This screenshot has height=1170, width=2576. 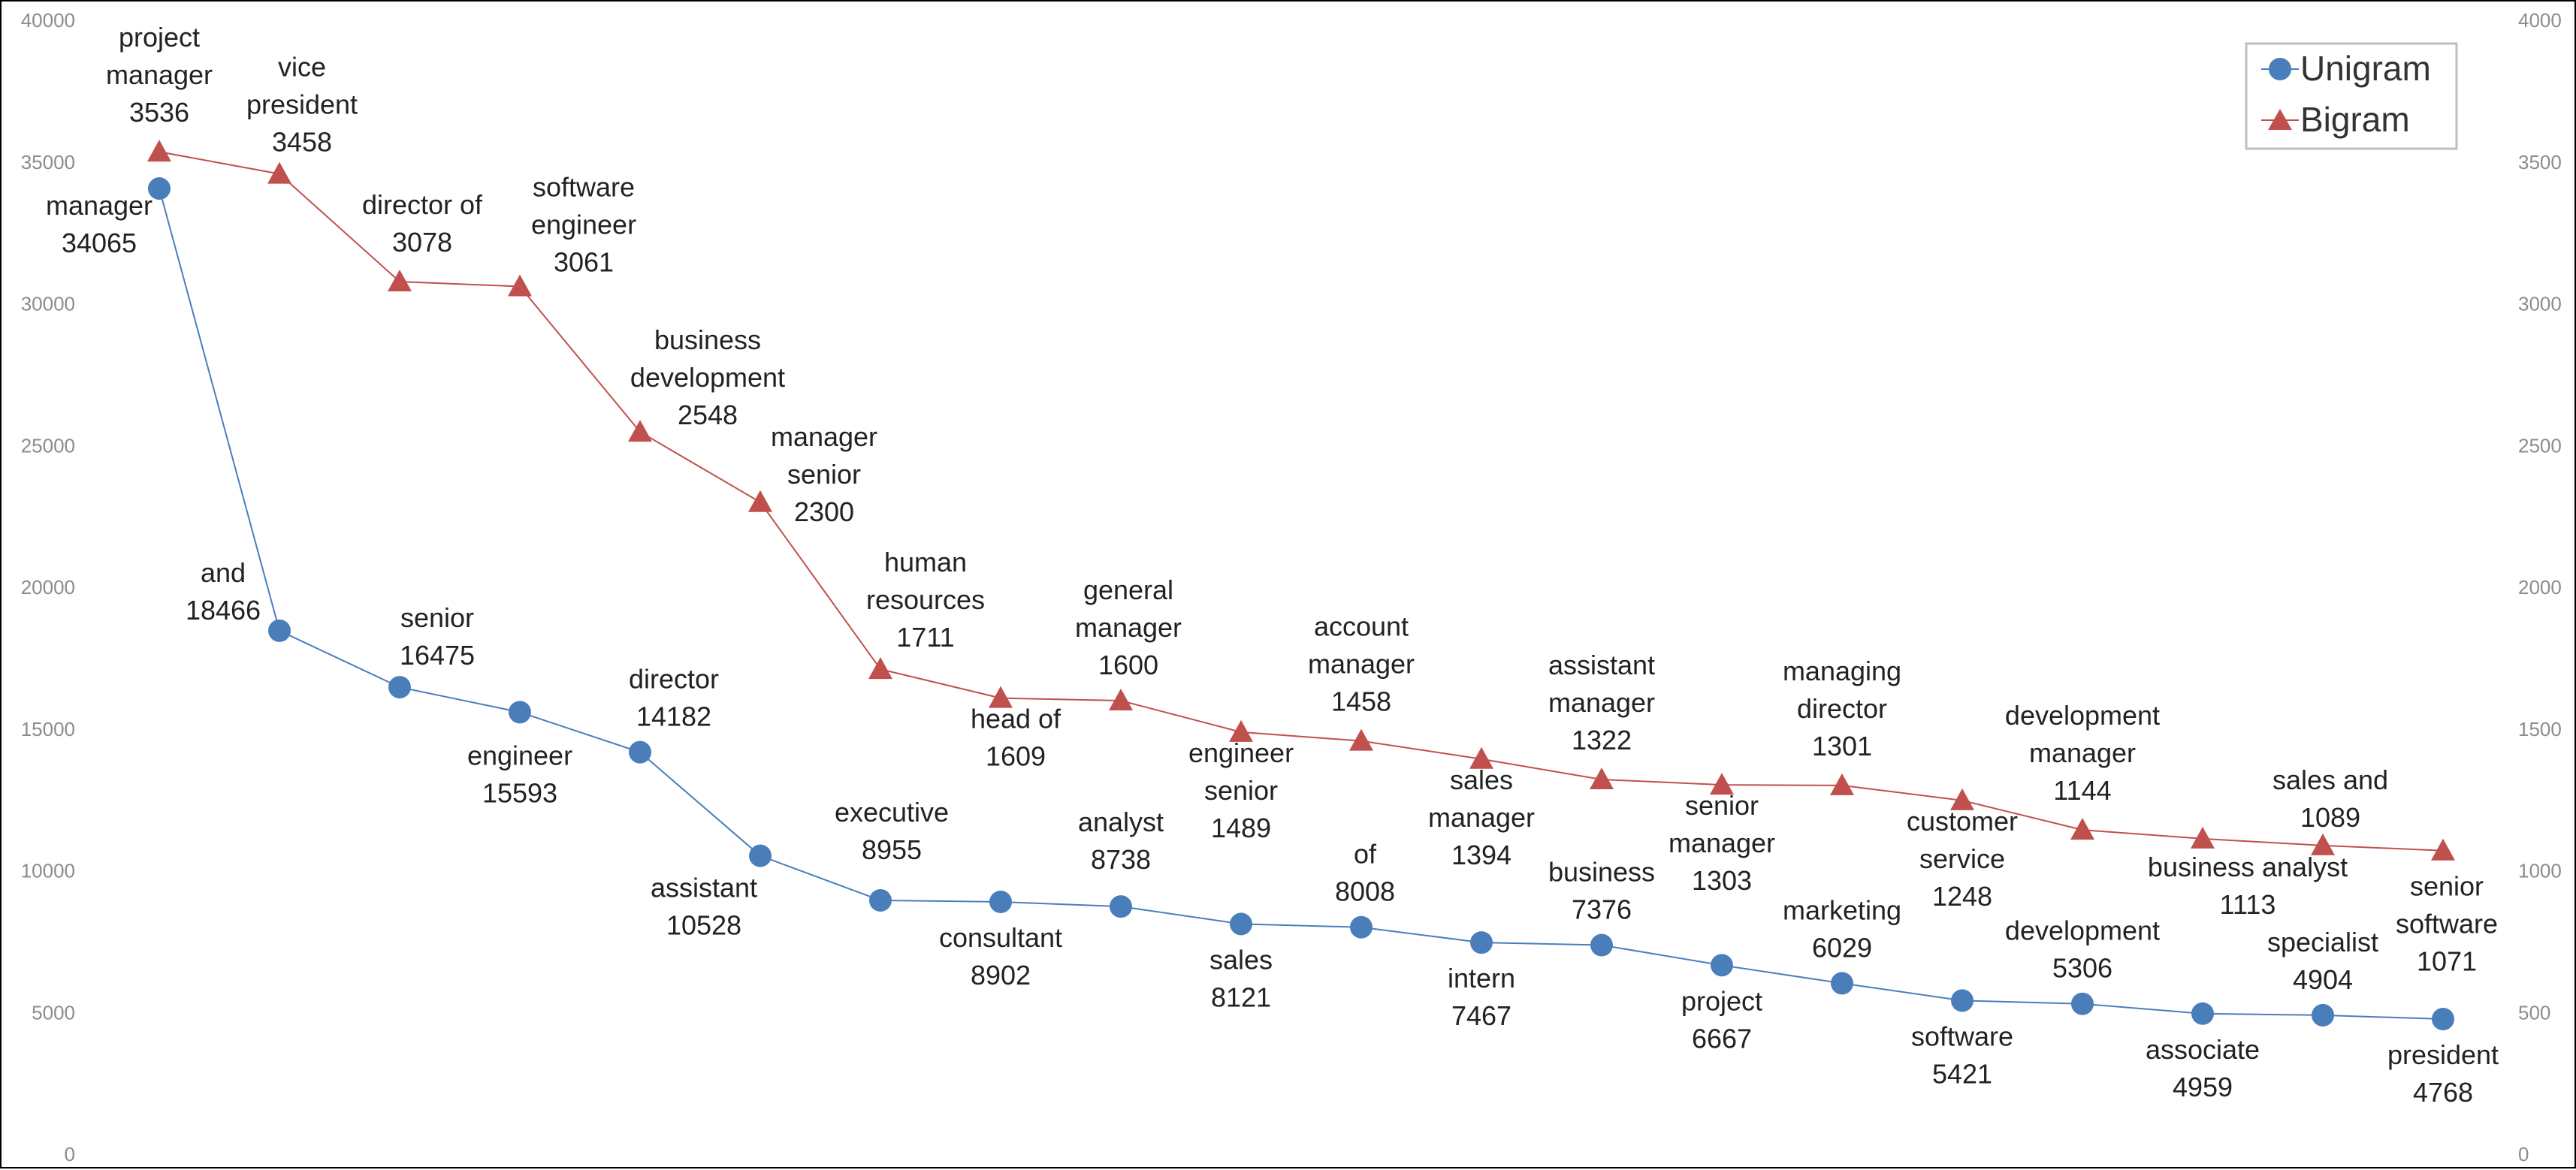 What do you see at coordinates (2248, 867) in the screenshot?
I see `bigram-label-category: business analyst` at bounding box center [2248, 867].